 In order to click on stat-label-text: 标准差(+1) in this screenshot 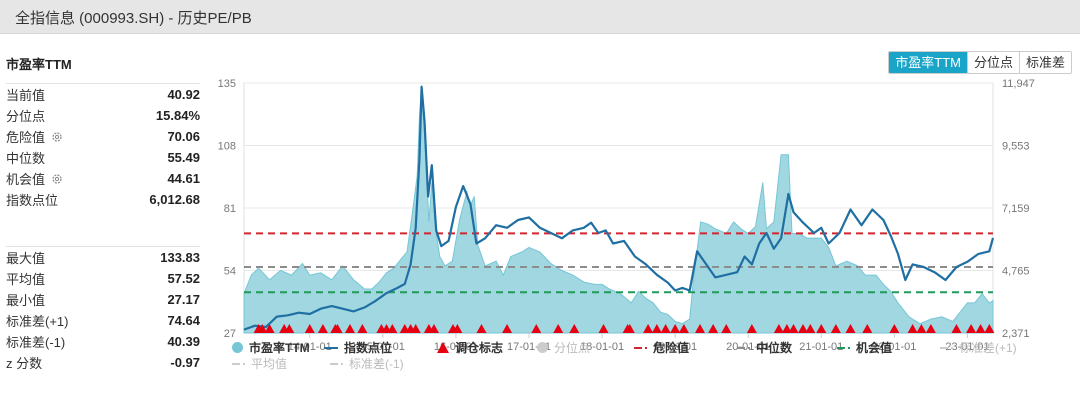, I will do `click(37, 321)`.